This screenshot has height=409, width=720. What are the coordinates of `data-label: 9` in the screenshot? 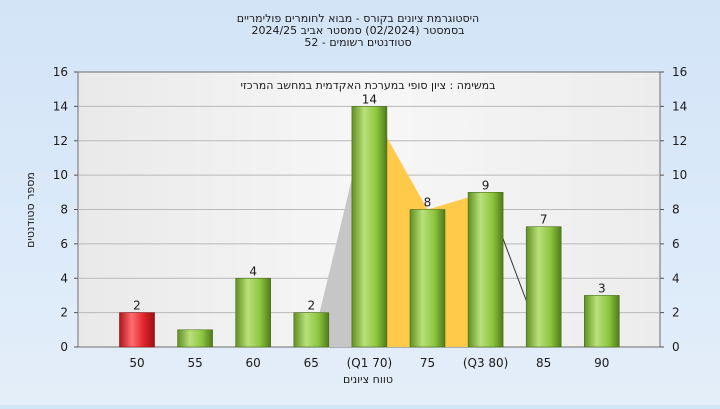 It's located at (486, 185).